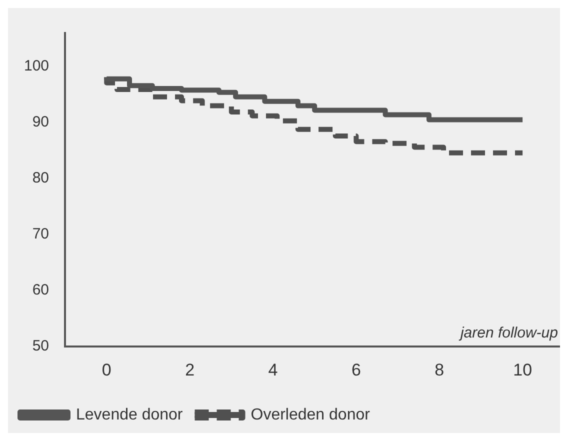 The image size is (568, 441). I want to click on y-tick-label: 50, so click(41, 346).